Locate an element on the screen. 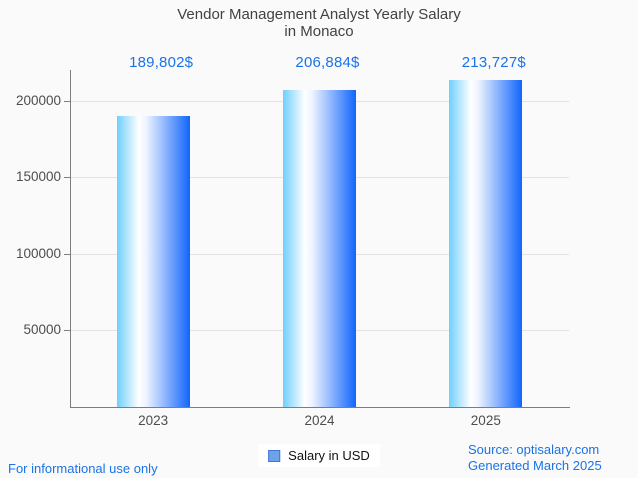  y-axis-line is located at coordinates (70, 238).